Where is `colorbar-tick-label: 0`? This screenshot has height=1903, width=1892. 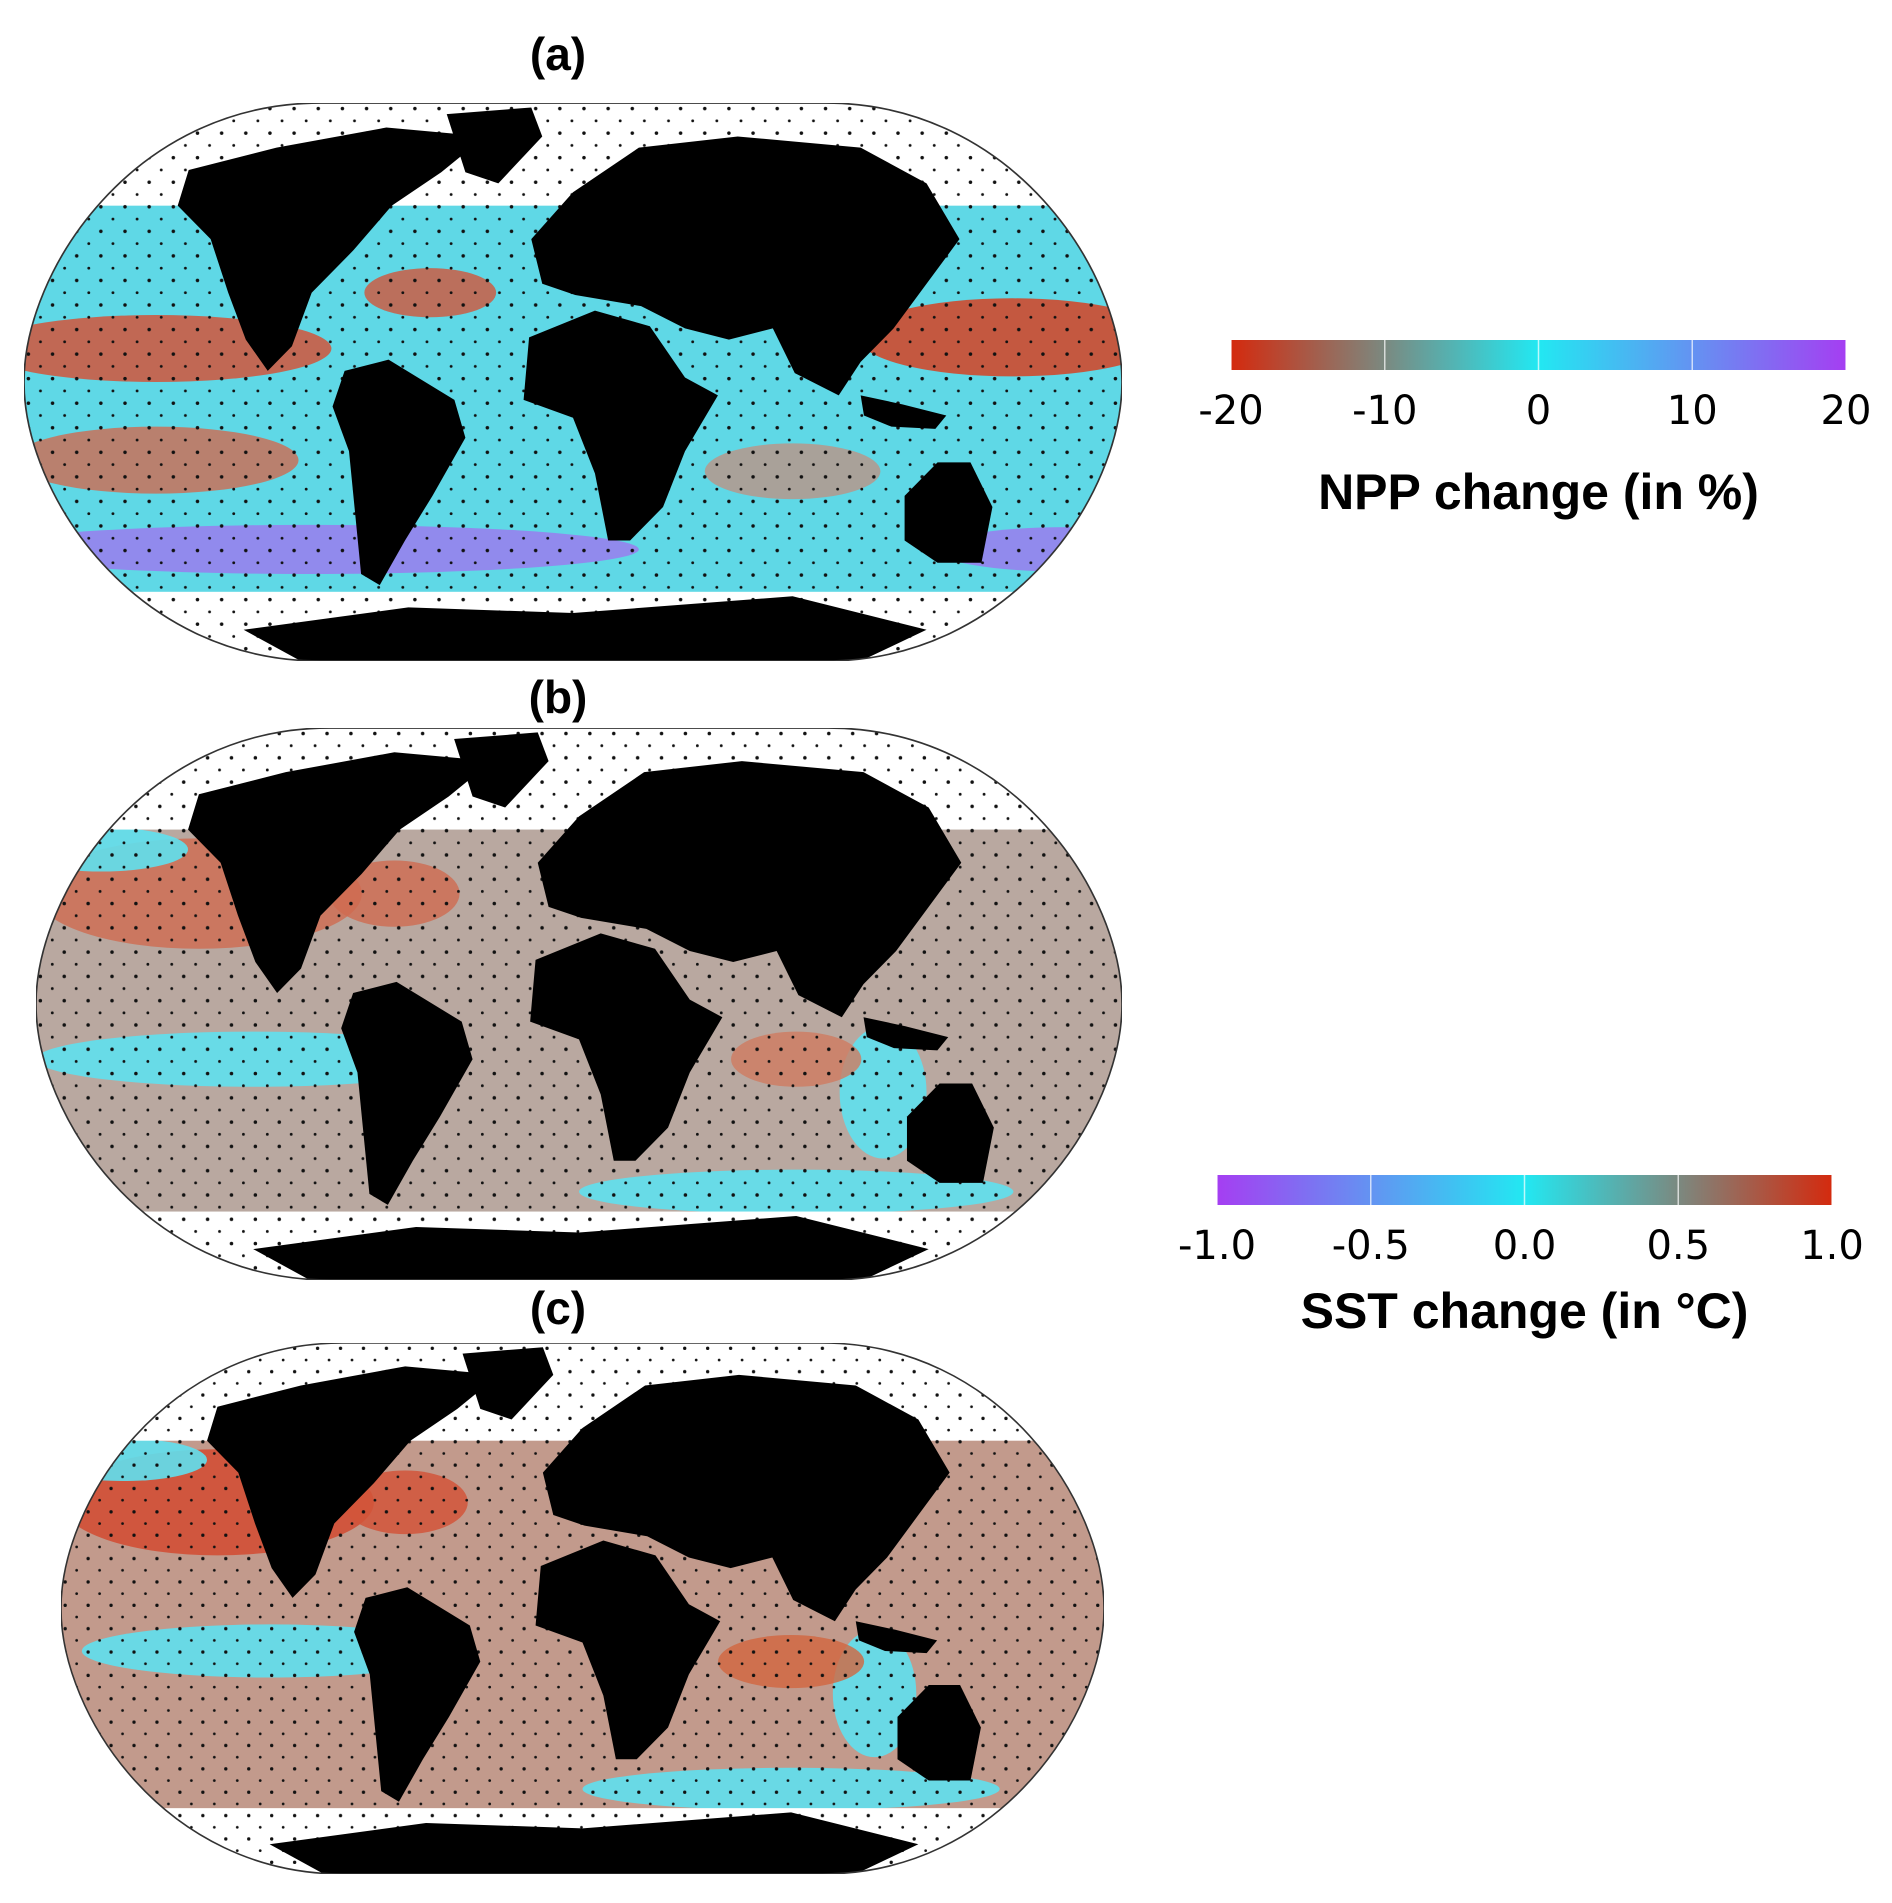
colorbar-tick-label: 0 is located at coordinates (1538, 411).